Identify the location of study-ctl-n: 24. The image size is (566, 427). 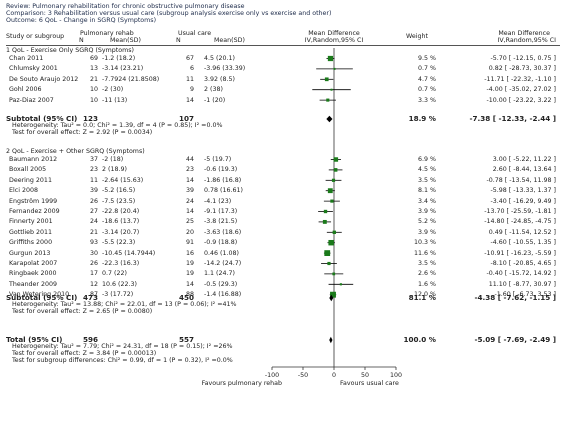
(189, 201).